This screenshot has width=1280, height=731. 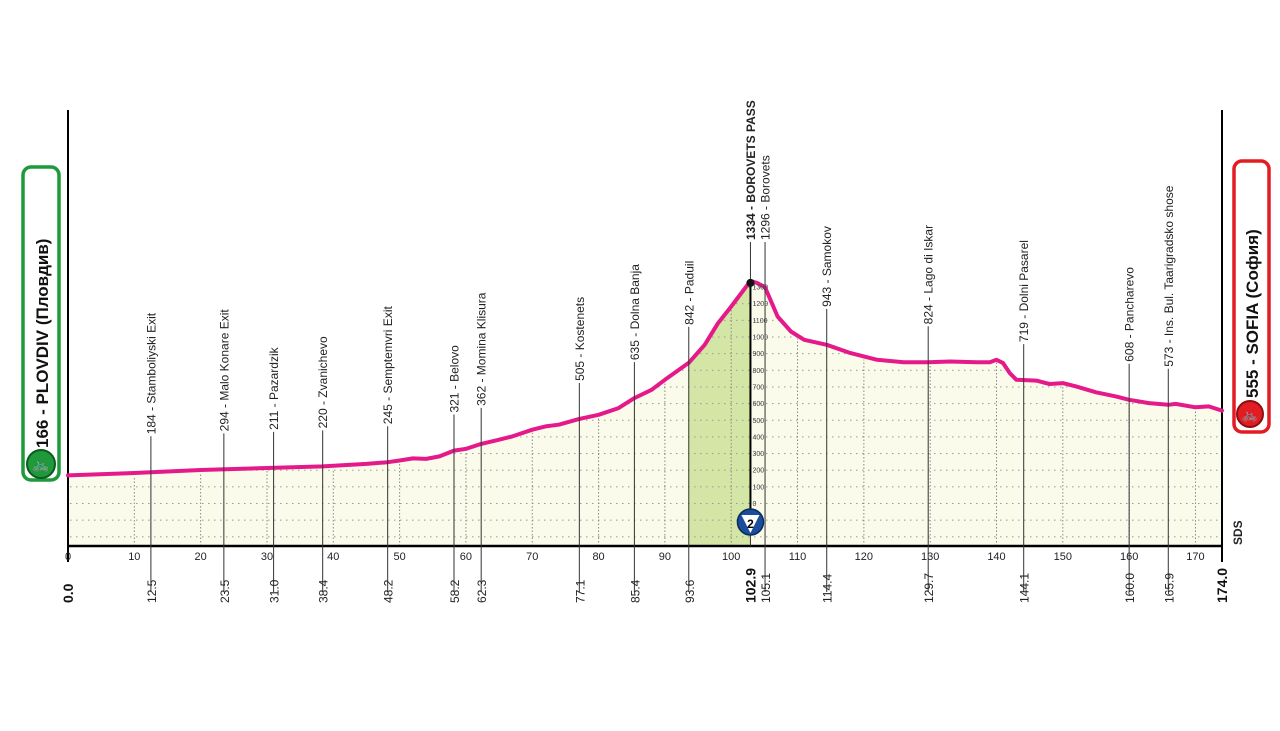 What do you see at coordinates (482, 591) in the screenshot?
I see `waypoint-km-label: 62.3` at bounding box center [482, 591].